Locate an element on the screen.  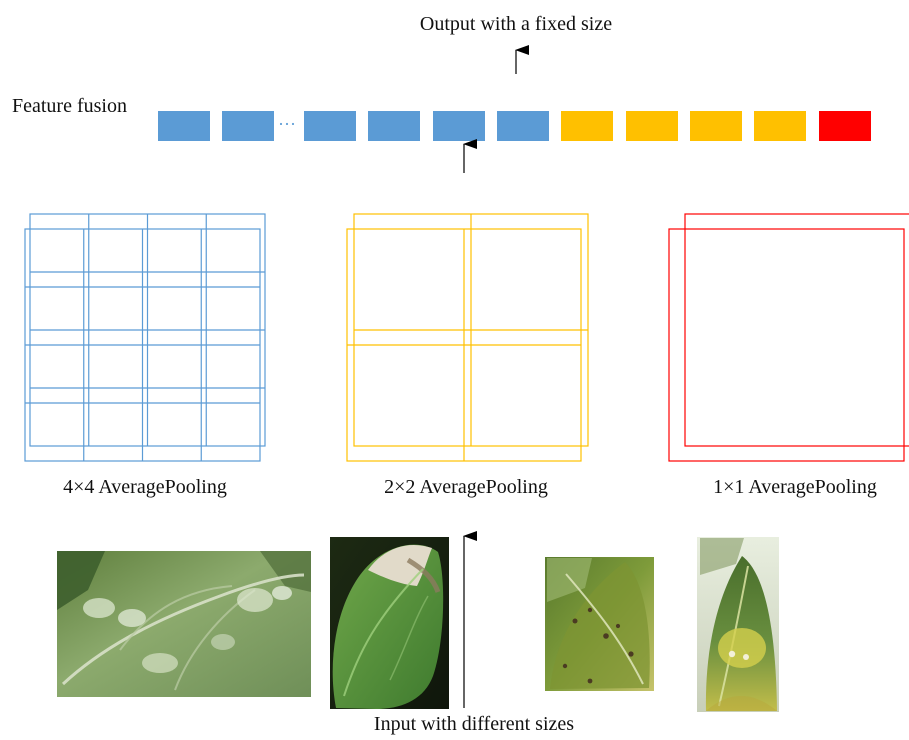
pooling-label-1x1: 1×1 AveragePooling is located at coordinates (795, 487).